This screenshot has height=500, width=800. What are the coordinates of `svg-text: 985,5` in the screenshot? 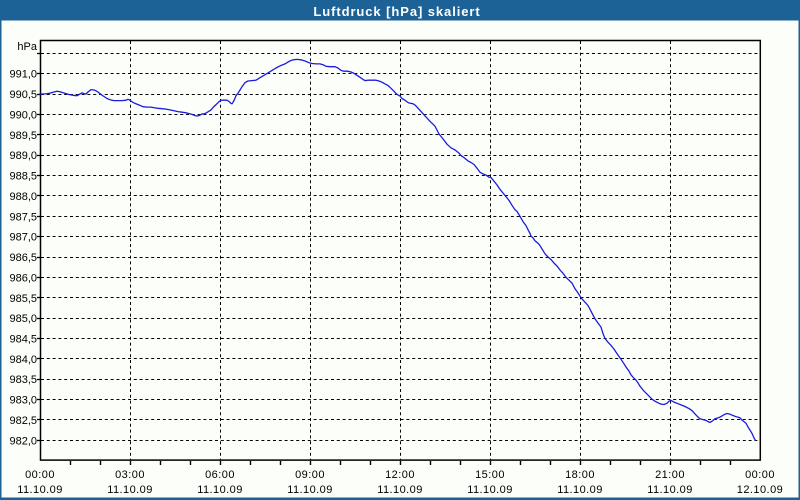 It's located at (23, 299).